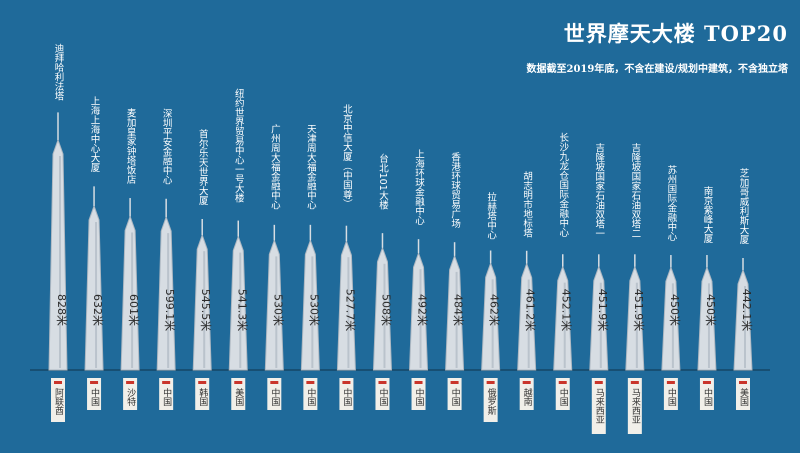 The width and height of the screenshot is (800, 453). What do you see at coordinates (599, 190) in the screenshot?
I see `building-name-label: 吉隆坡国家石油双塔一` at bounding box center [599, 190].